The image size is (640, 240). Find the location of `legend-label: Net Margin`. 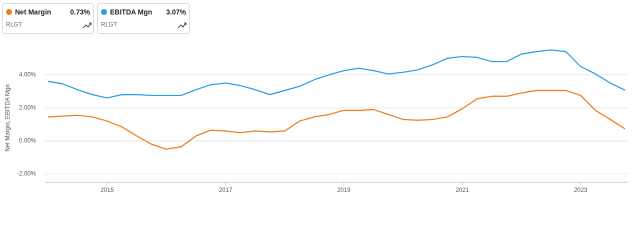

legend-label: Net Margin is located at coordinates (33, 12).